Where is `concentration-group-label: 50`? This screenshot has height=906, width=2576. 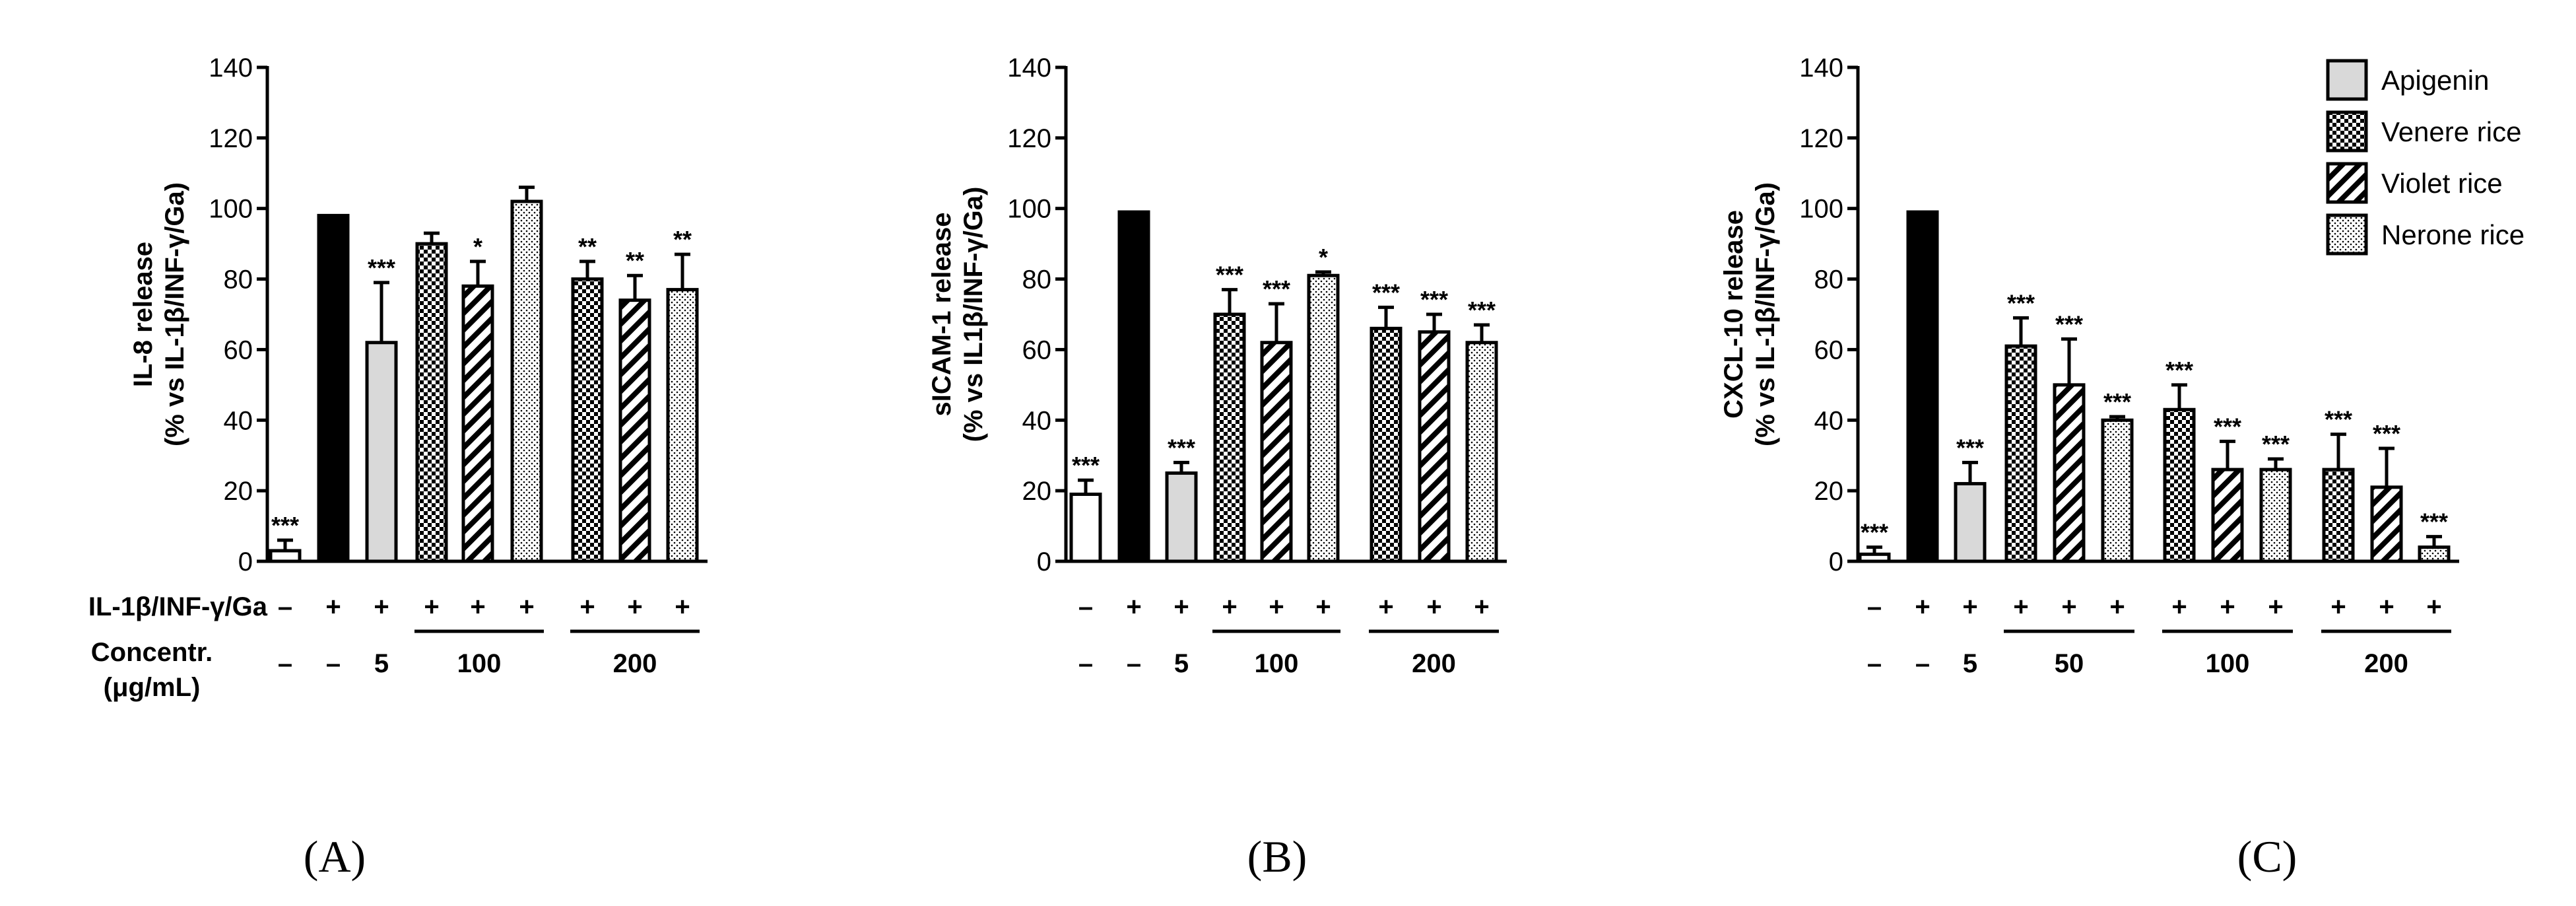 concentration-group-label: 50 is located at coordinates (2069, 663).